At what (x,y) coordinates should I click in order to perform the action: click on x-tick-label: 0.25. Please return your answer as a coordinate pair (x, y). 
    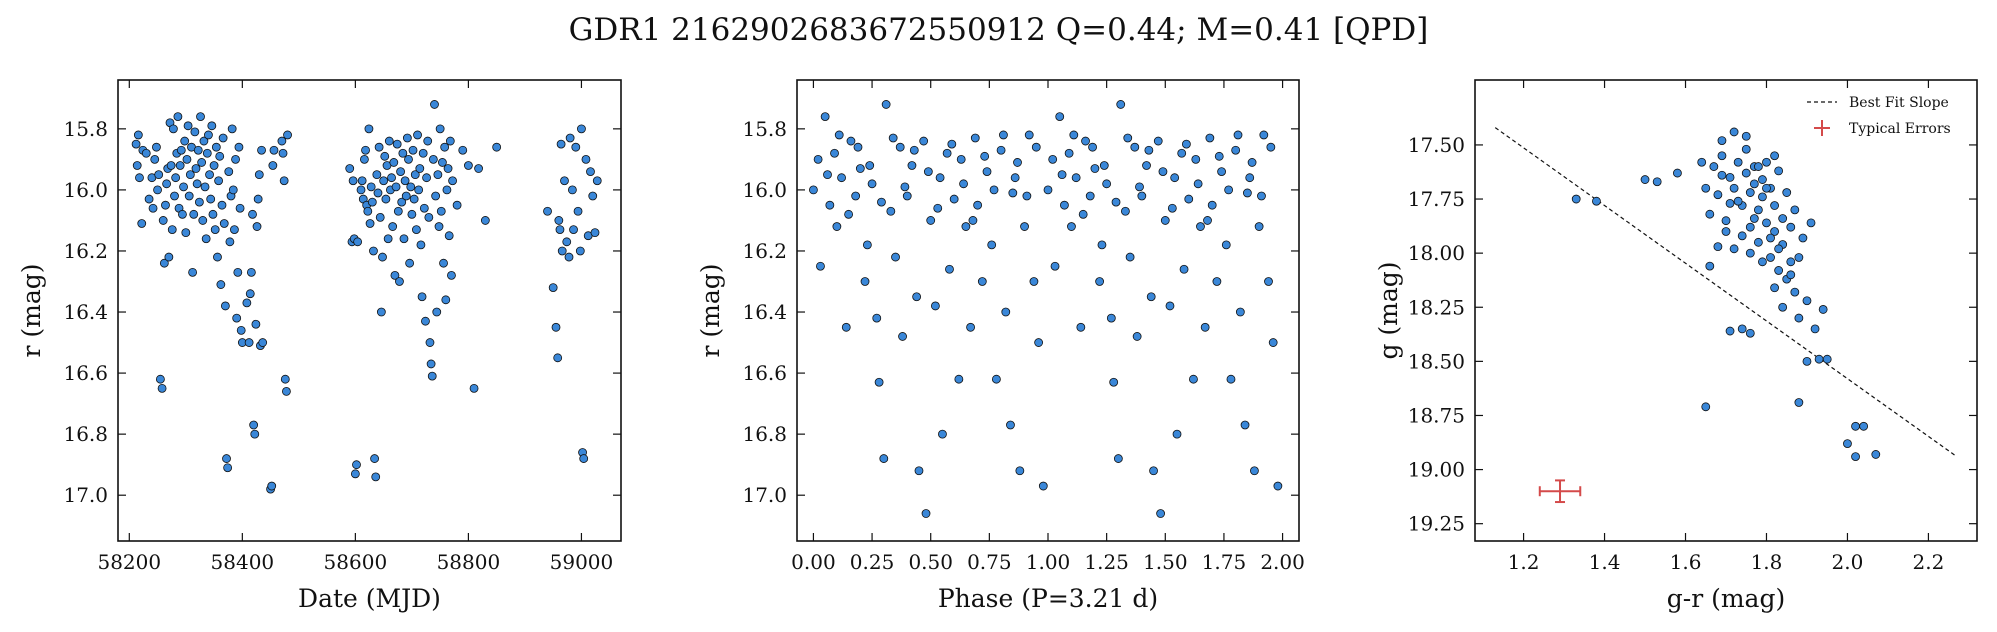
    Looking at the image, I should click on (872, 562).